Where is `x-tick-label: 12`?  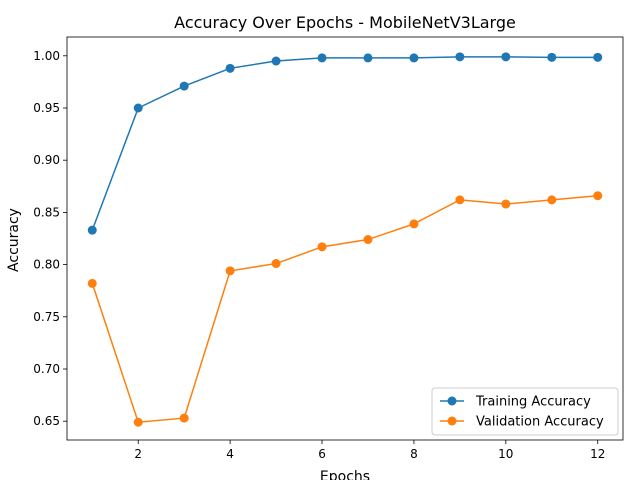 x-tick-label: 12 is located at coordinates (597, 454).